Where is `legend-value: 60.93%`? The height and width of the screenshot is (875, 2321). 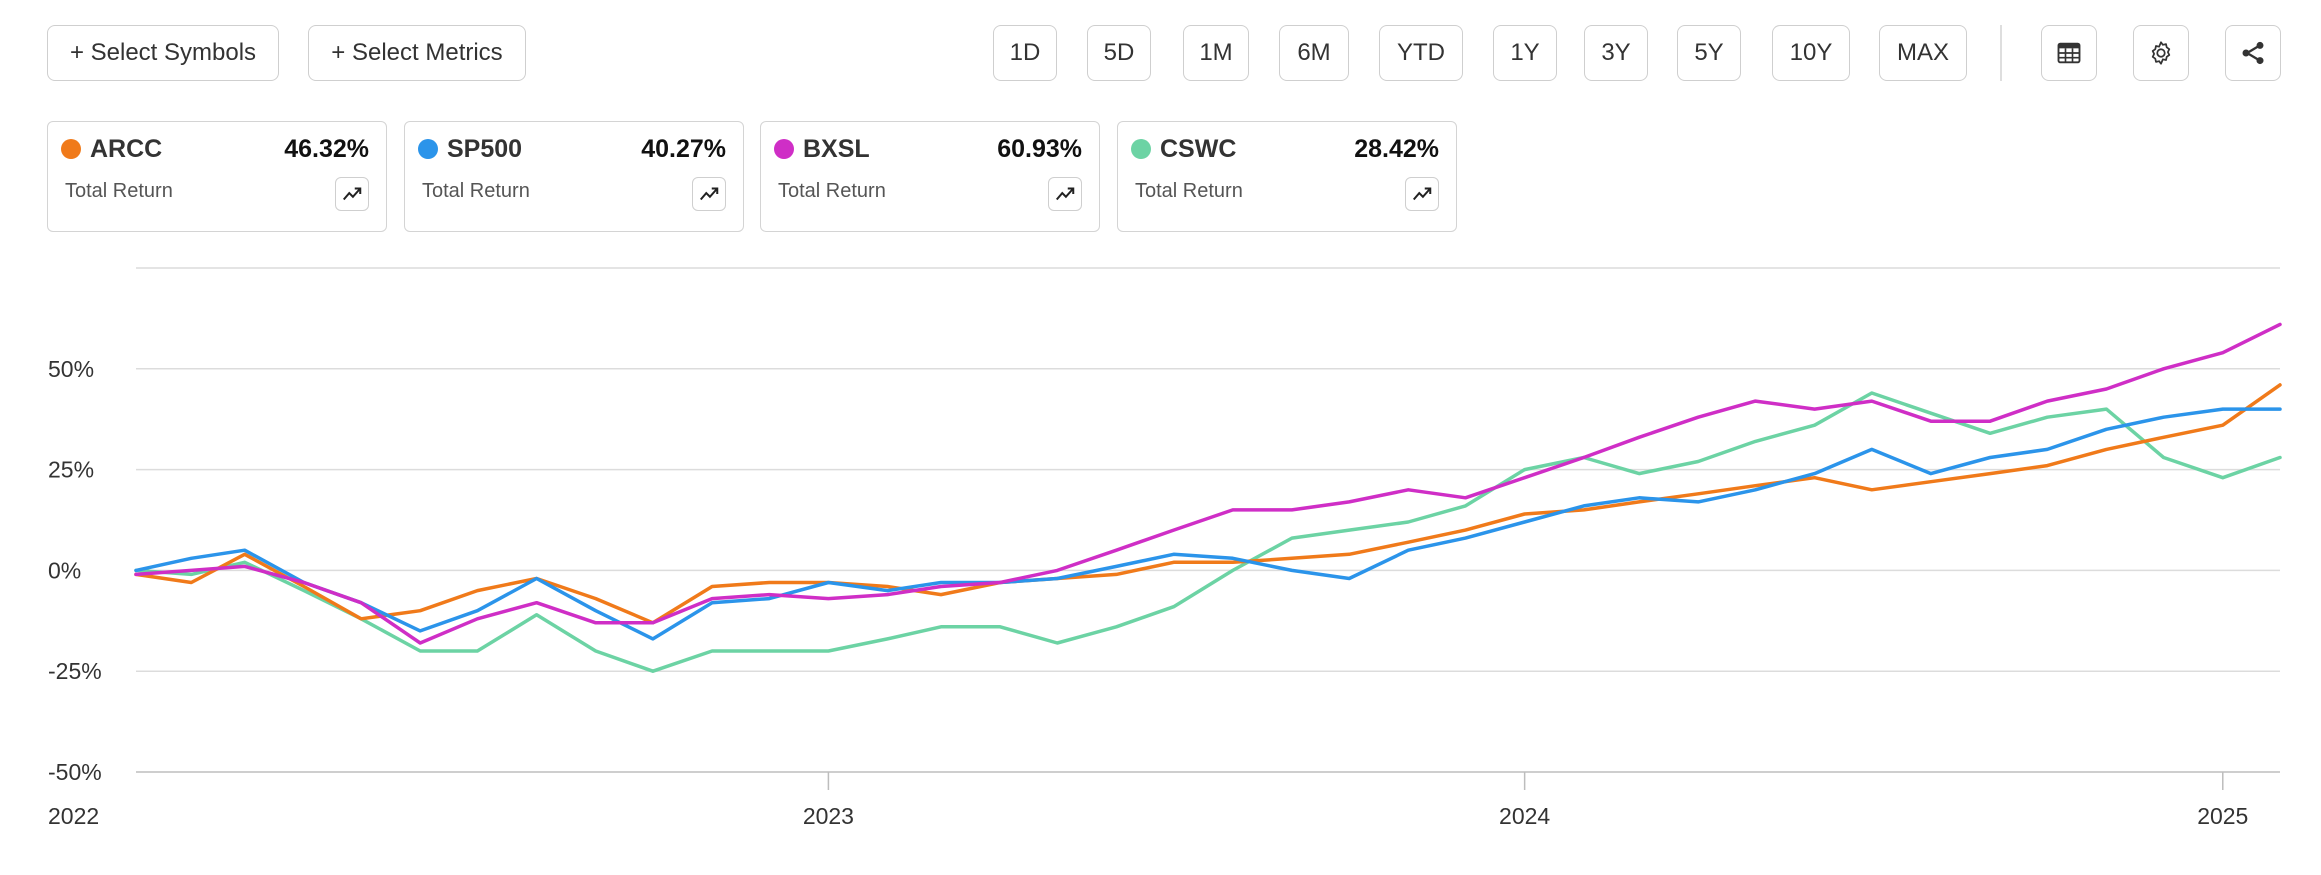
legend-value: 60.93% is located at coordinates (1039, 149).